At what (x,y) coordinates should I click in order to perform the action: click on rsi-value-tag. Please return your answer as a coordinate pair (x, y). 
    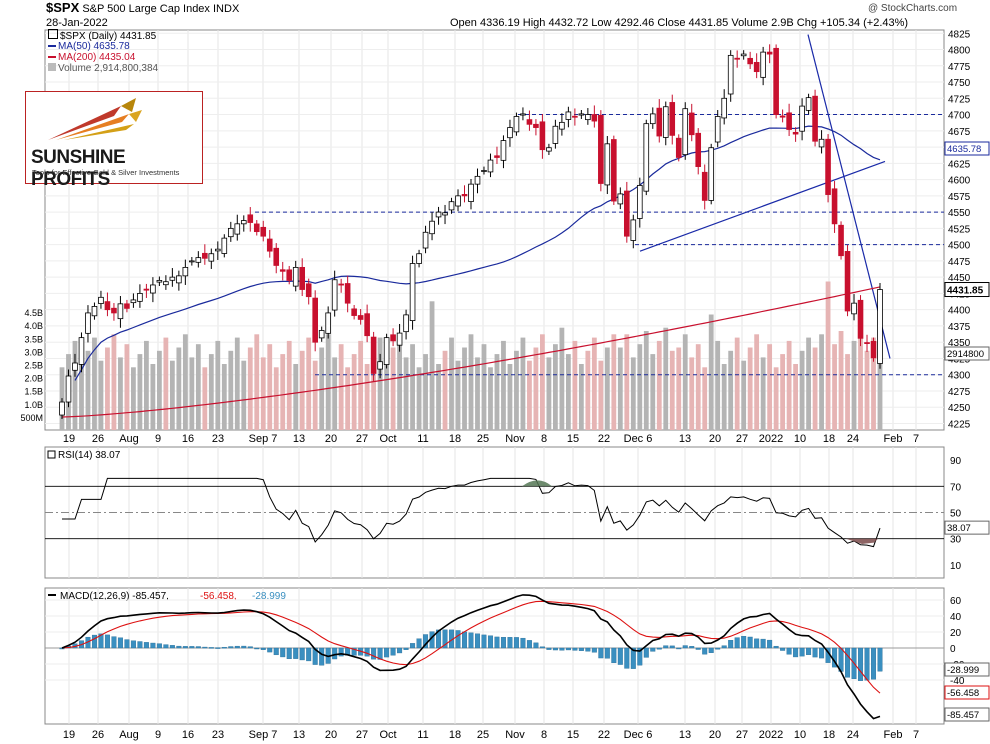
    Looking at the image, I should click on (967, 527).